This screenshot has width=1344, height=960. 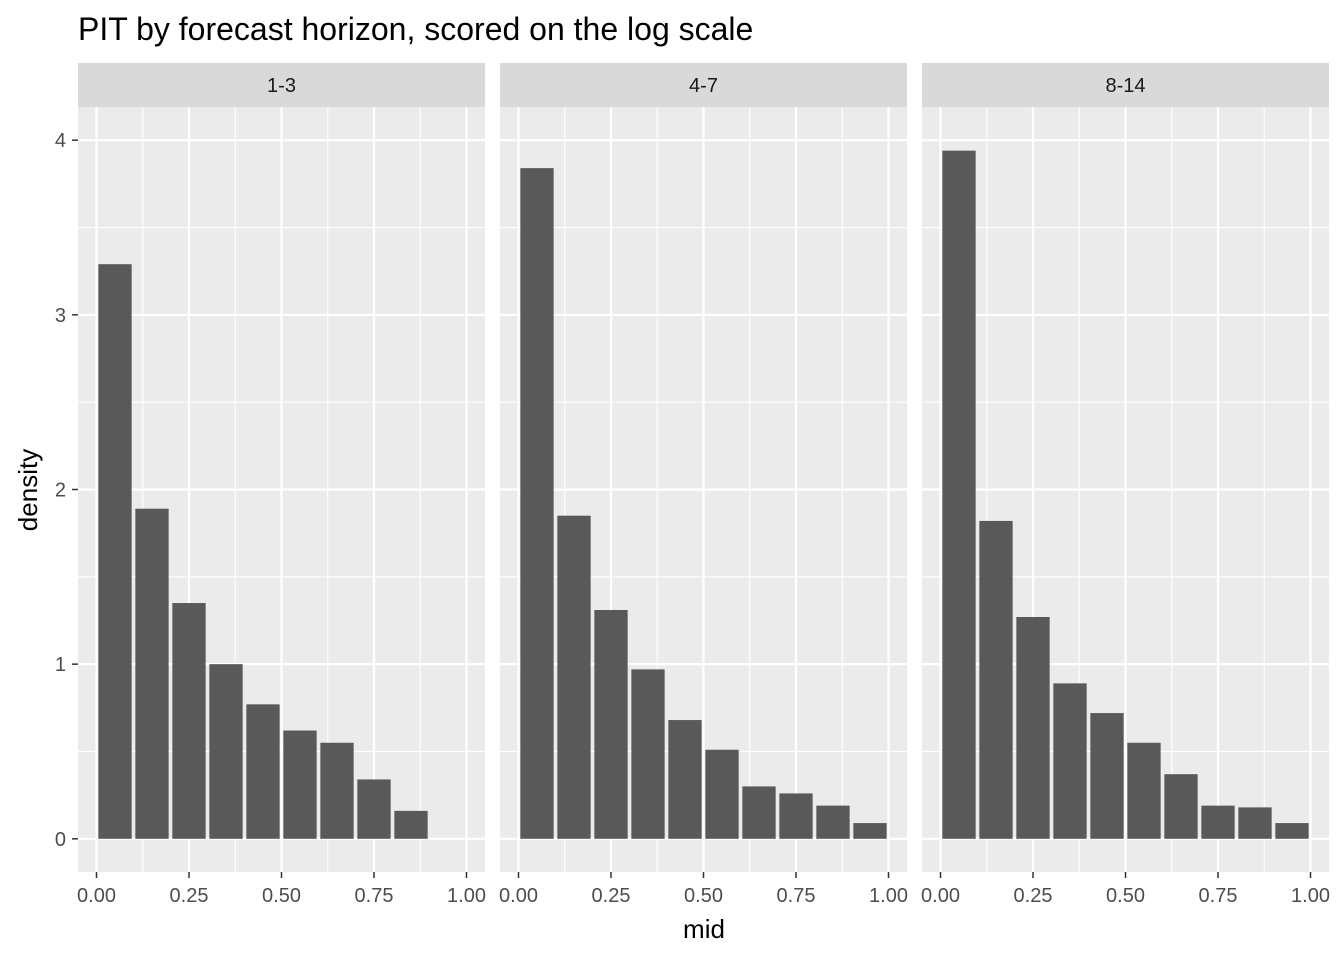 I want to click on y-tick-label: 0, so click(x=60, y=840).